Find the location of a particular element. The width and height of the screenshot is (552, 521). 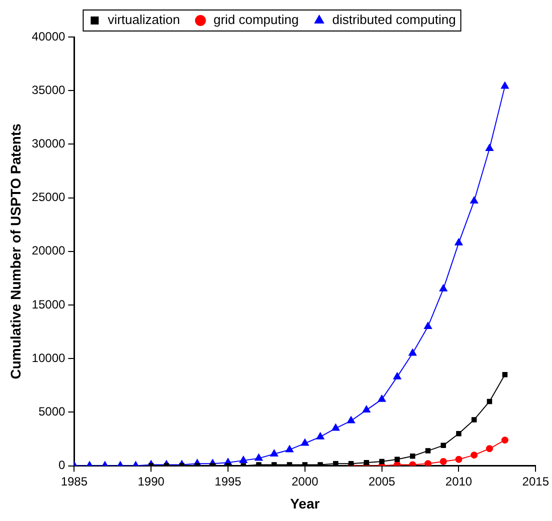

x-tick-label: 1990 is located at coordinates (151, 481).